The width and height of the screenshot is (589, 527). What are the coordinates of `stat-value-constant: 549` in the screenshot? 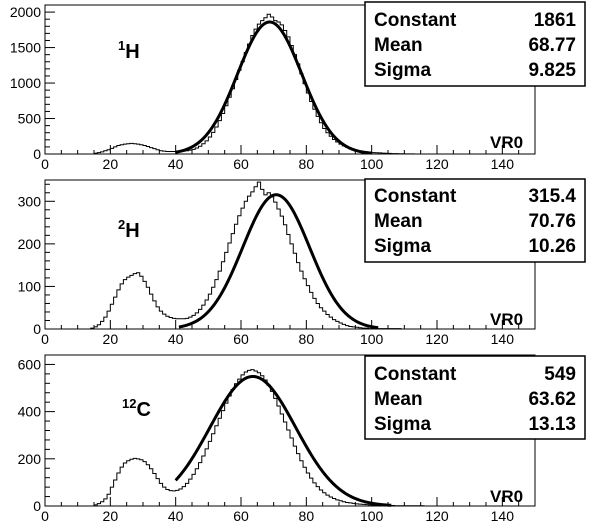 It's located at (560, 374).